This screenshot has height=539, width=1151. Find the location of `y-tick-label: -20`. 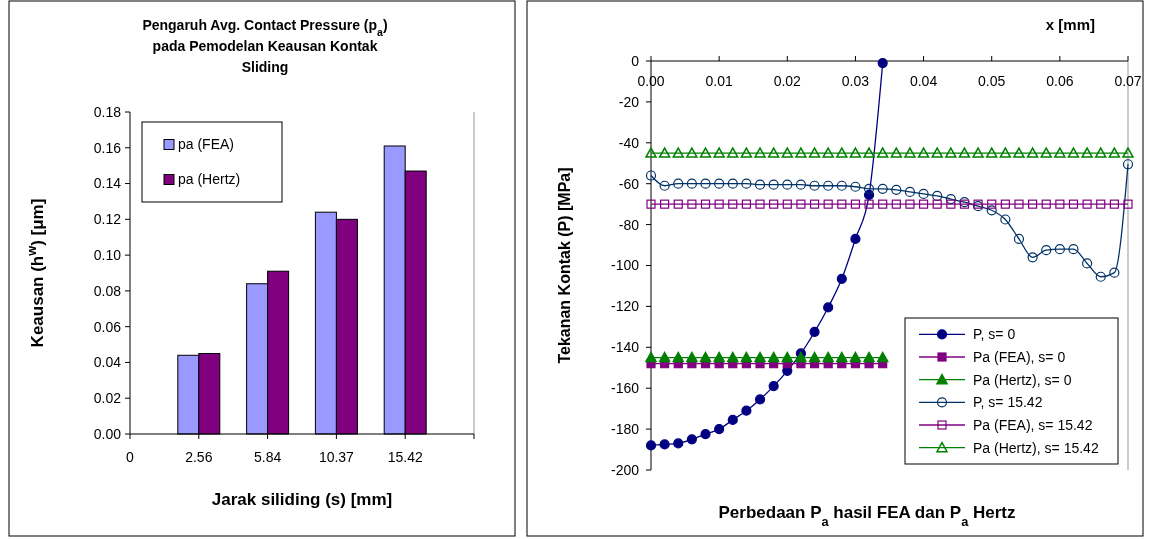

y-tick-label: -20 is located at coordinates (629, 101).